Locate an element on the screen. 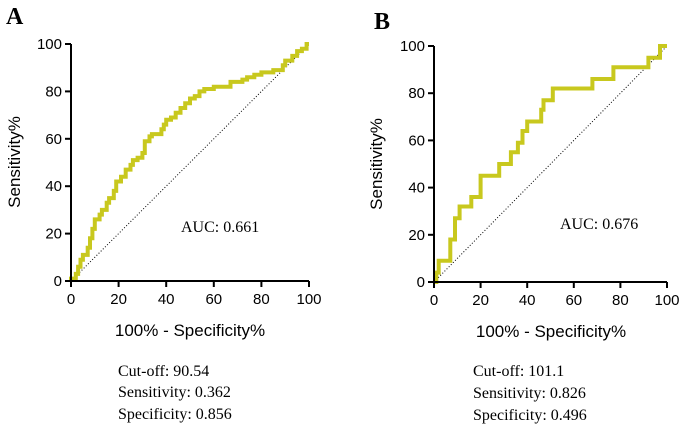 Image resolution: width=685 pixels, height=429 pixels. panel-a-y-ticks: 0 20 40 60 80 100 is located at coordinates (54, 163).